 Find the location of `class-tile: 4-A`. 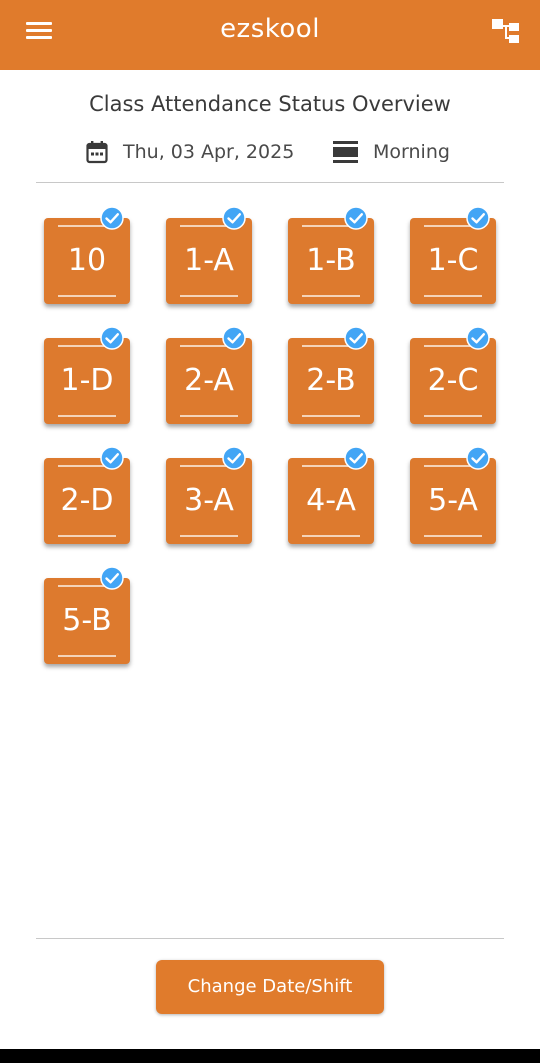

class-tile: 4-A is located at coordinates (331, 501).